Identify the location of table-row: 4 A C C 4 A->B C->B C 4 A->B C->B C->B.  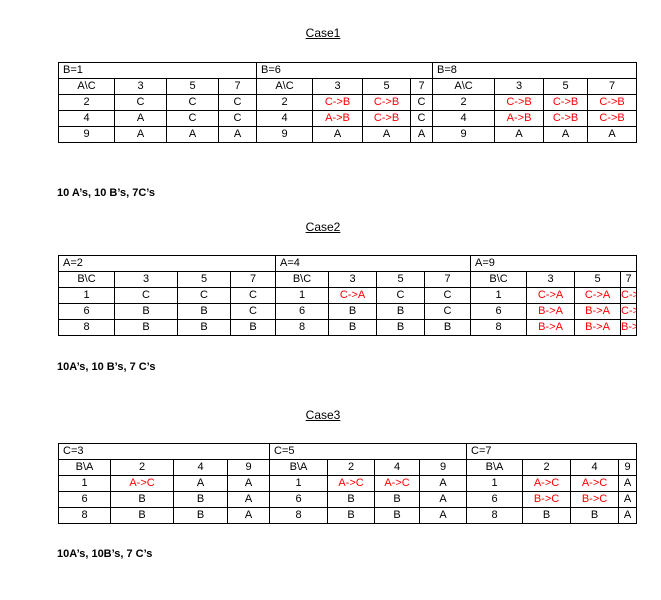
(348, 118).